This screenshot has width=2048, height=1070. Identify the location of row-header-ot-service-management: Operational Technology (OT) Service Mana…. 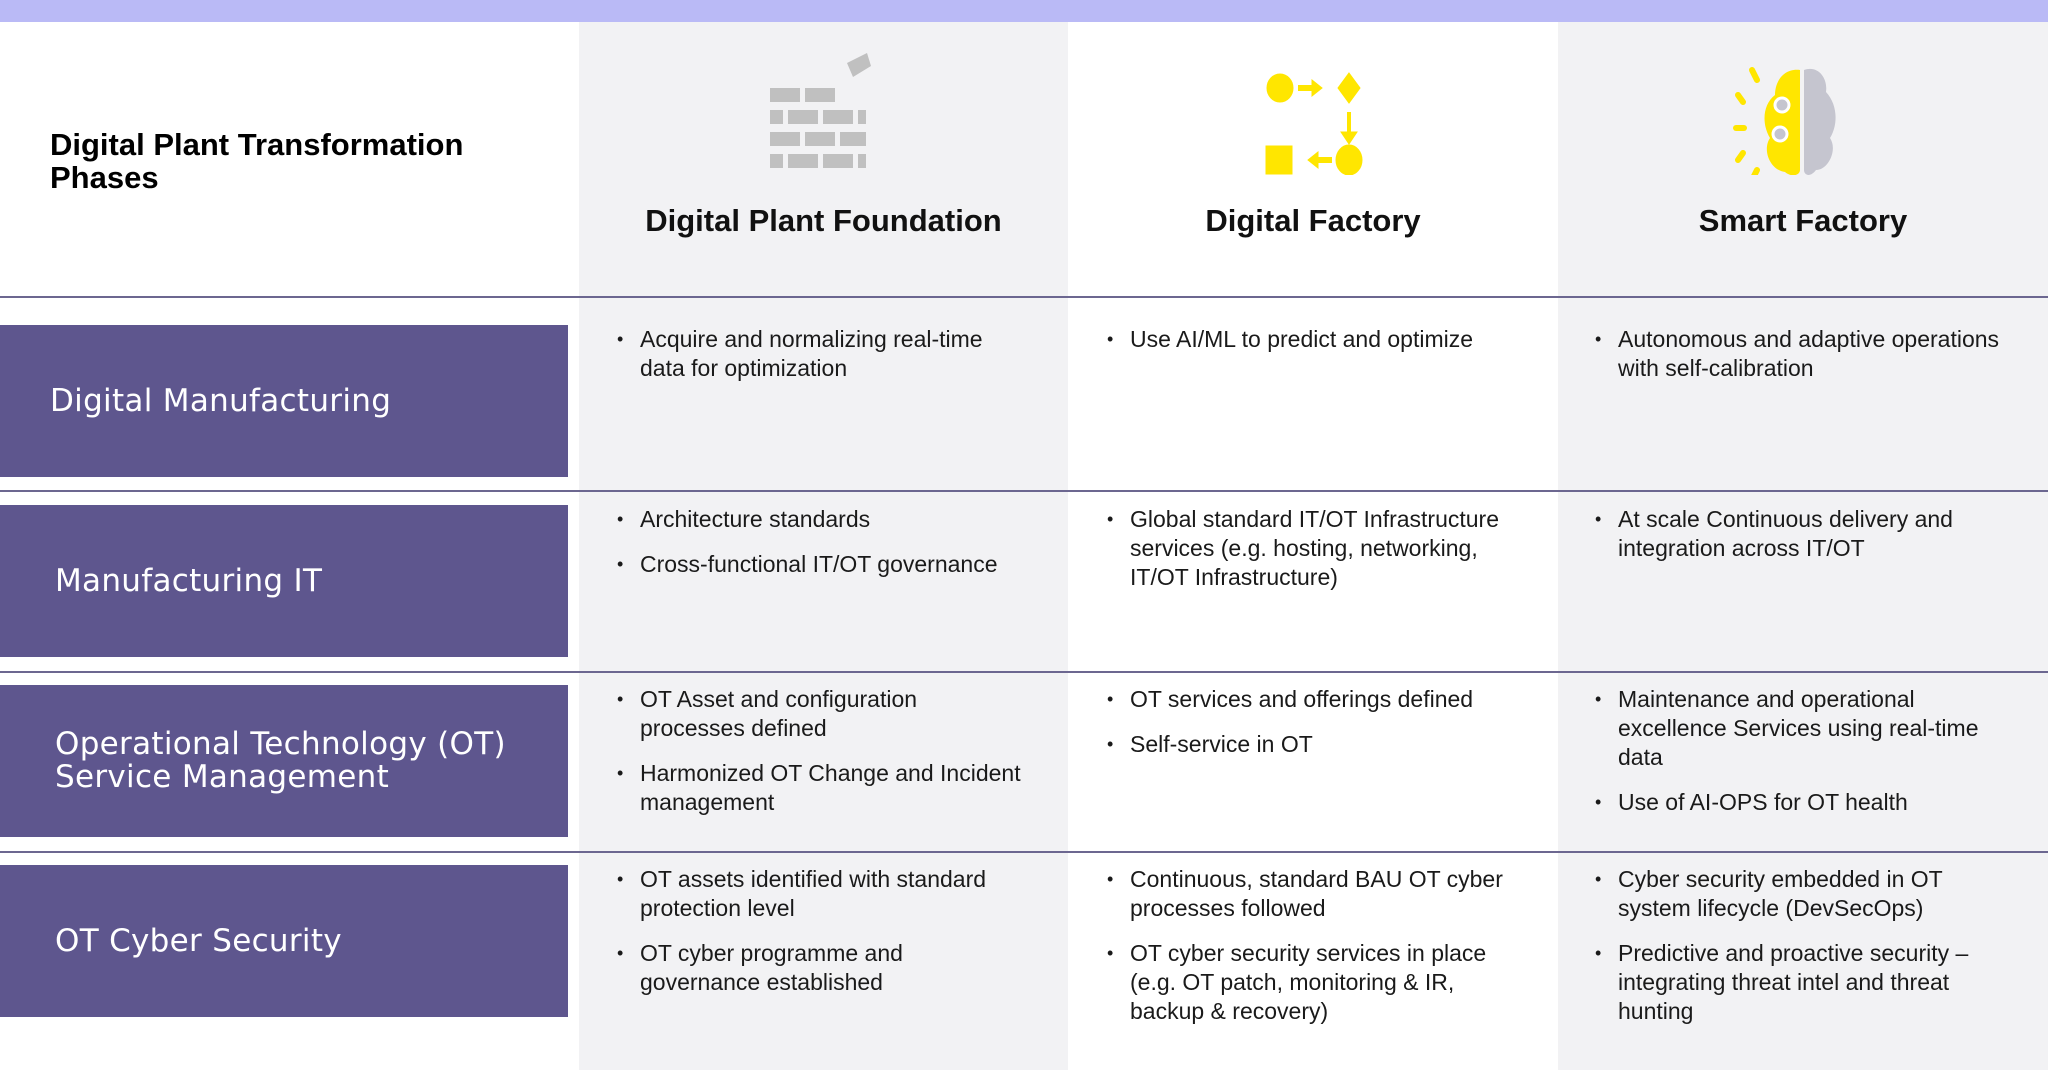
(284, 761).